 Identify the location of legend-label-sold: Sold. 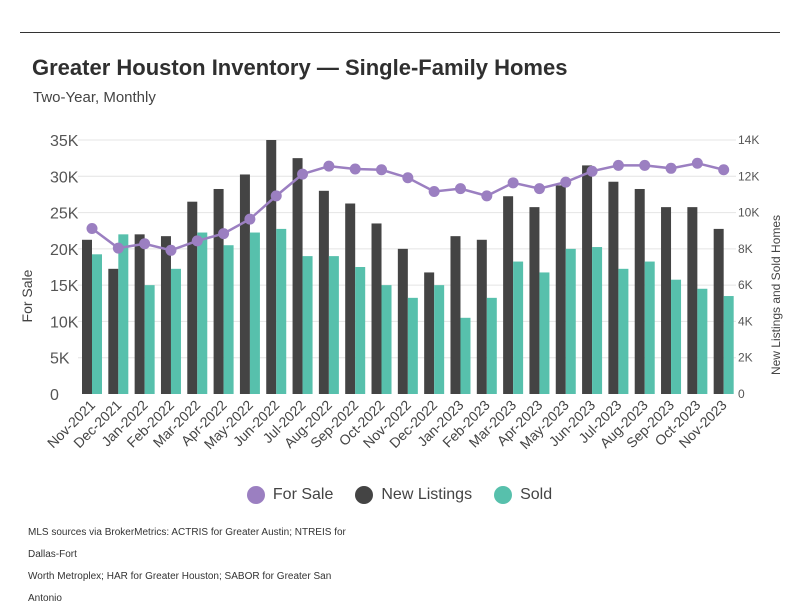
(536, 494).